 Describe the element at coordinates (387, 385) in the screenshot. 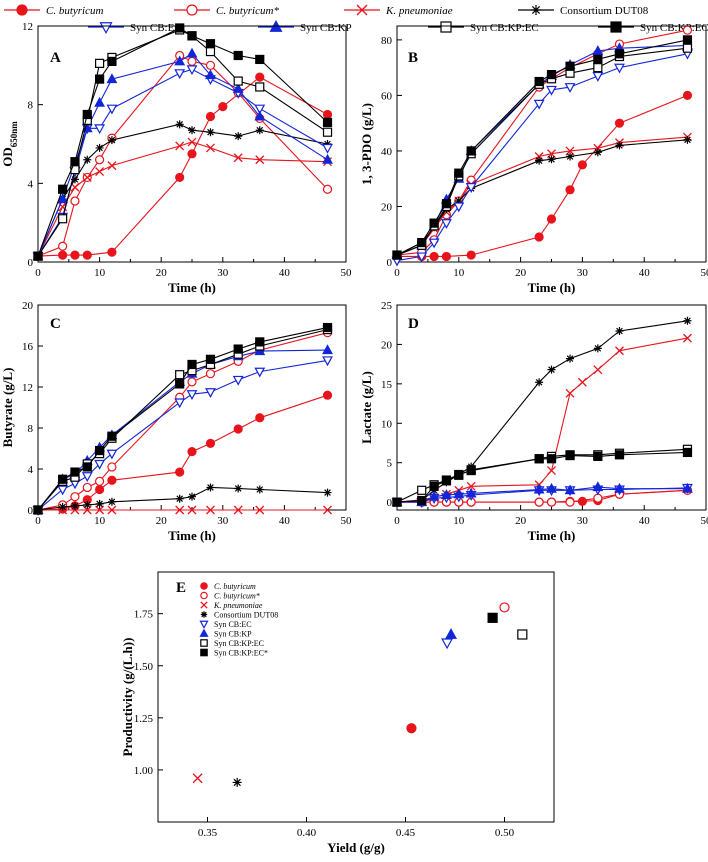

I see `y-tick-label: 15` at that location.